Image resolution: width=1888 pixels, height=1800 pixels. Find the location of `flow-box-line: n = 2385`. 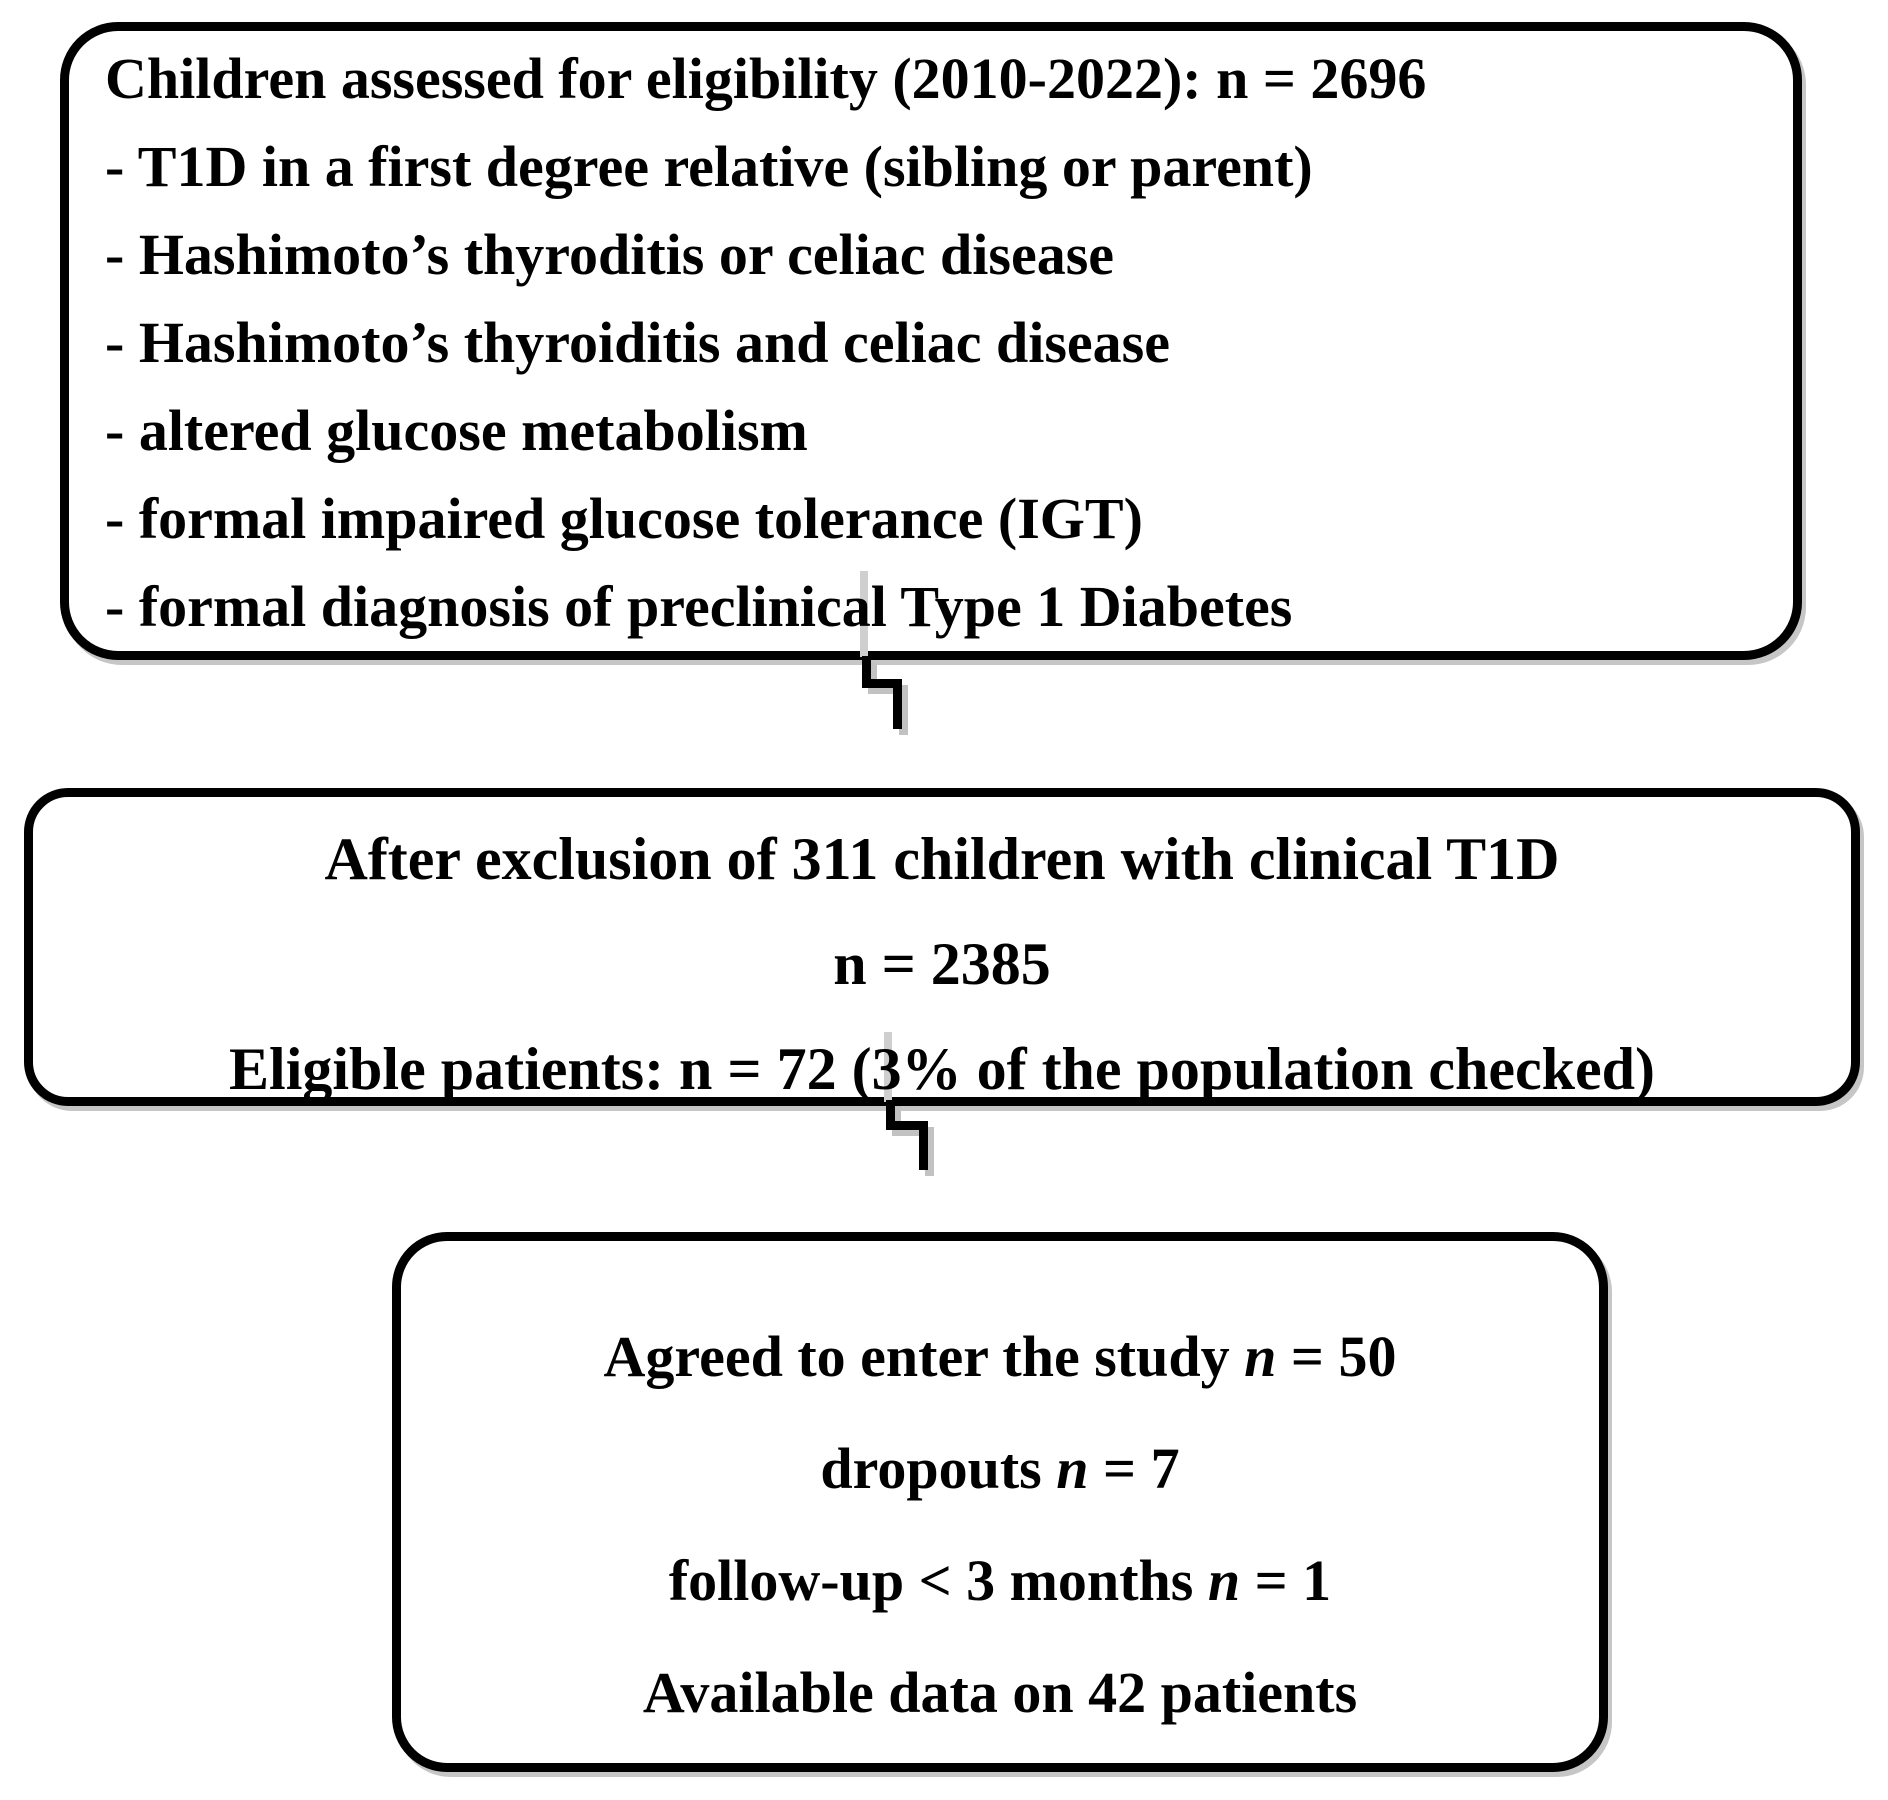

flow-box-line: n = 2385 is located at coordinates (942, 964).